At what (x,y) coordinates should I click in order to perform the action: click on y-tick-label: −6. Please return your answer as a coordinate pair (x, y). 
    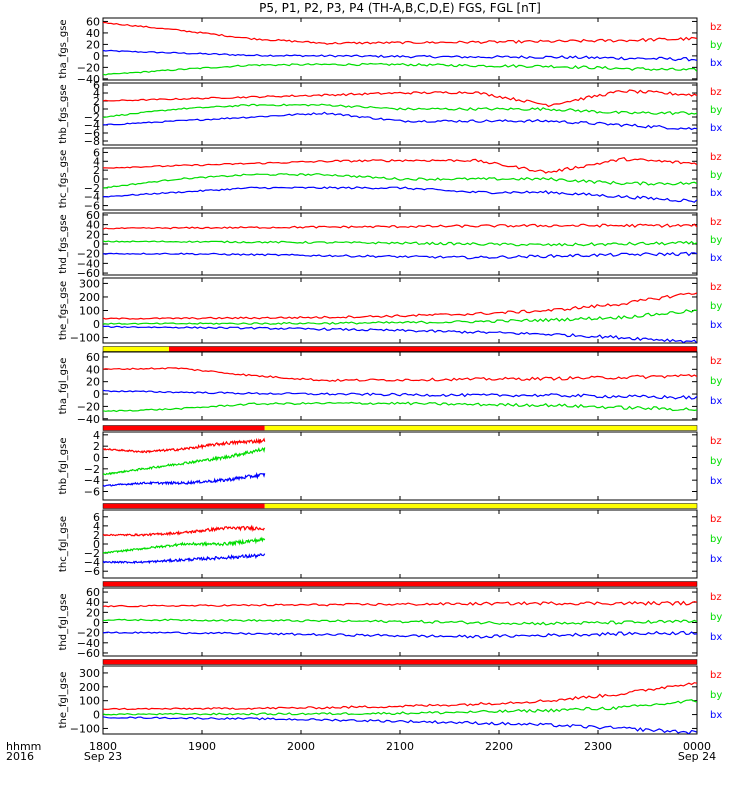
    Looking at the image, I should click on (92, 571).